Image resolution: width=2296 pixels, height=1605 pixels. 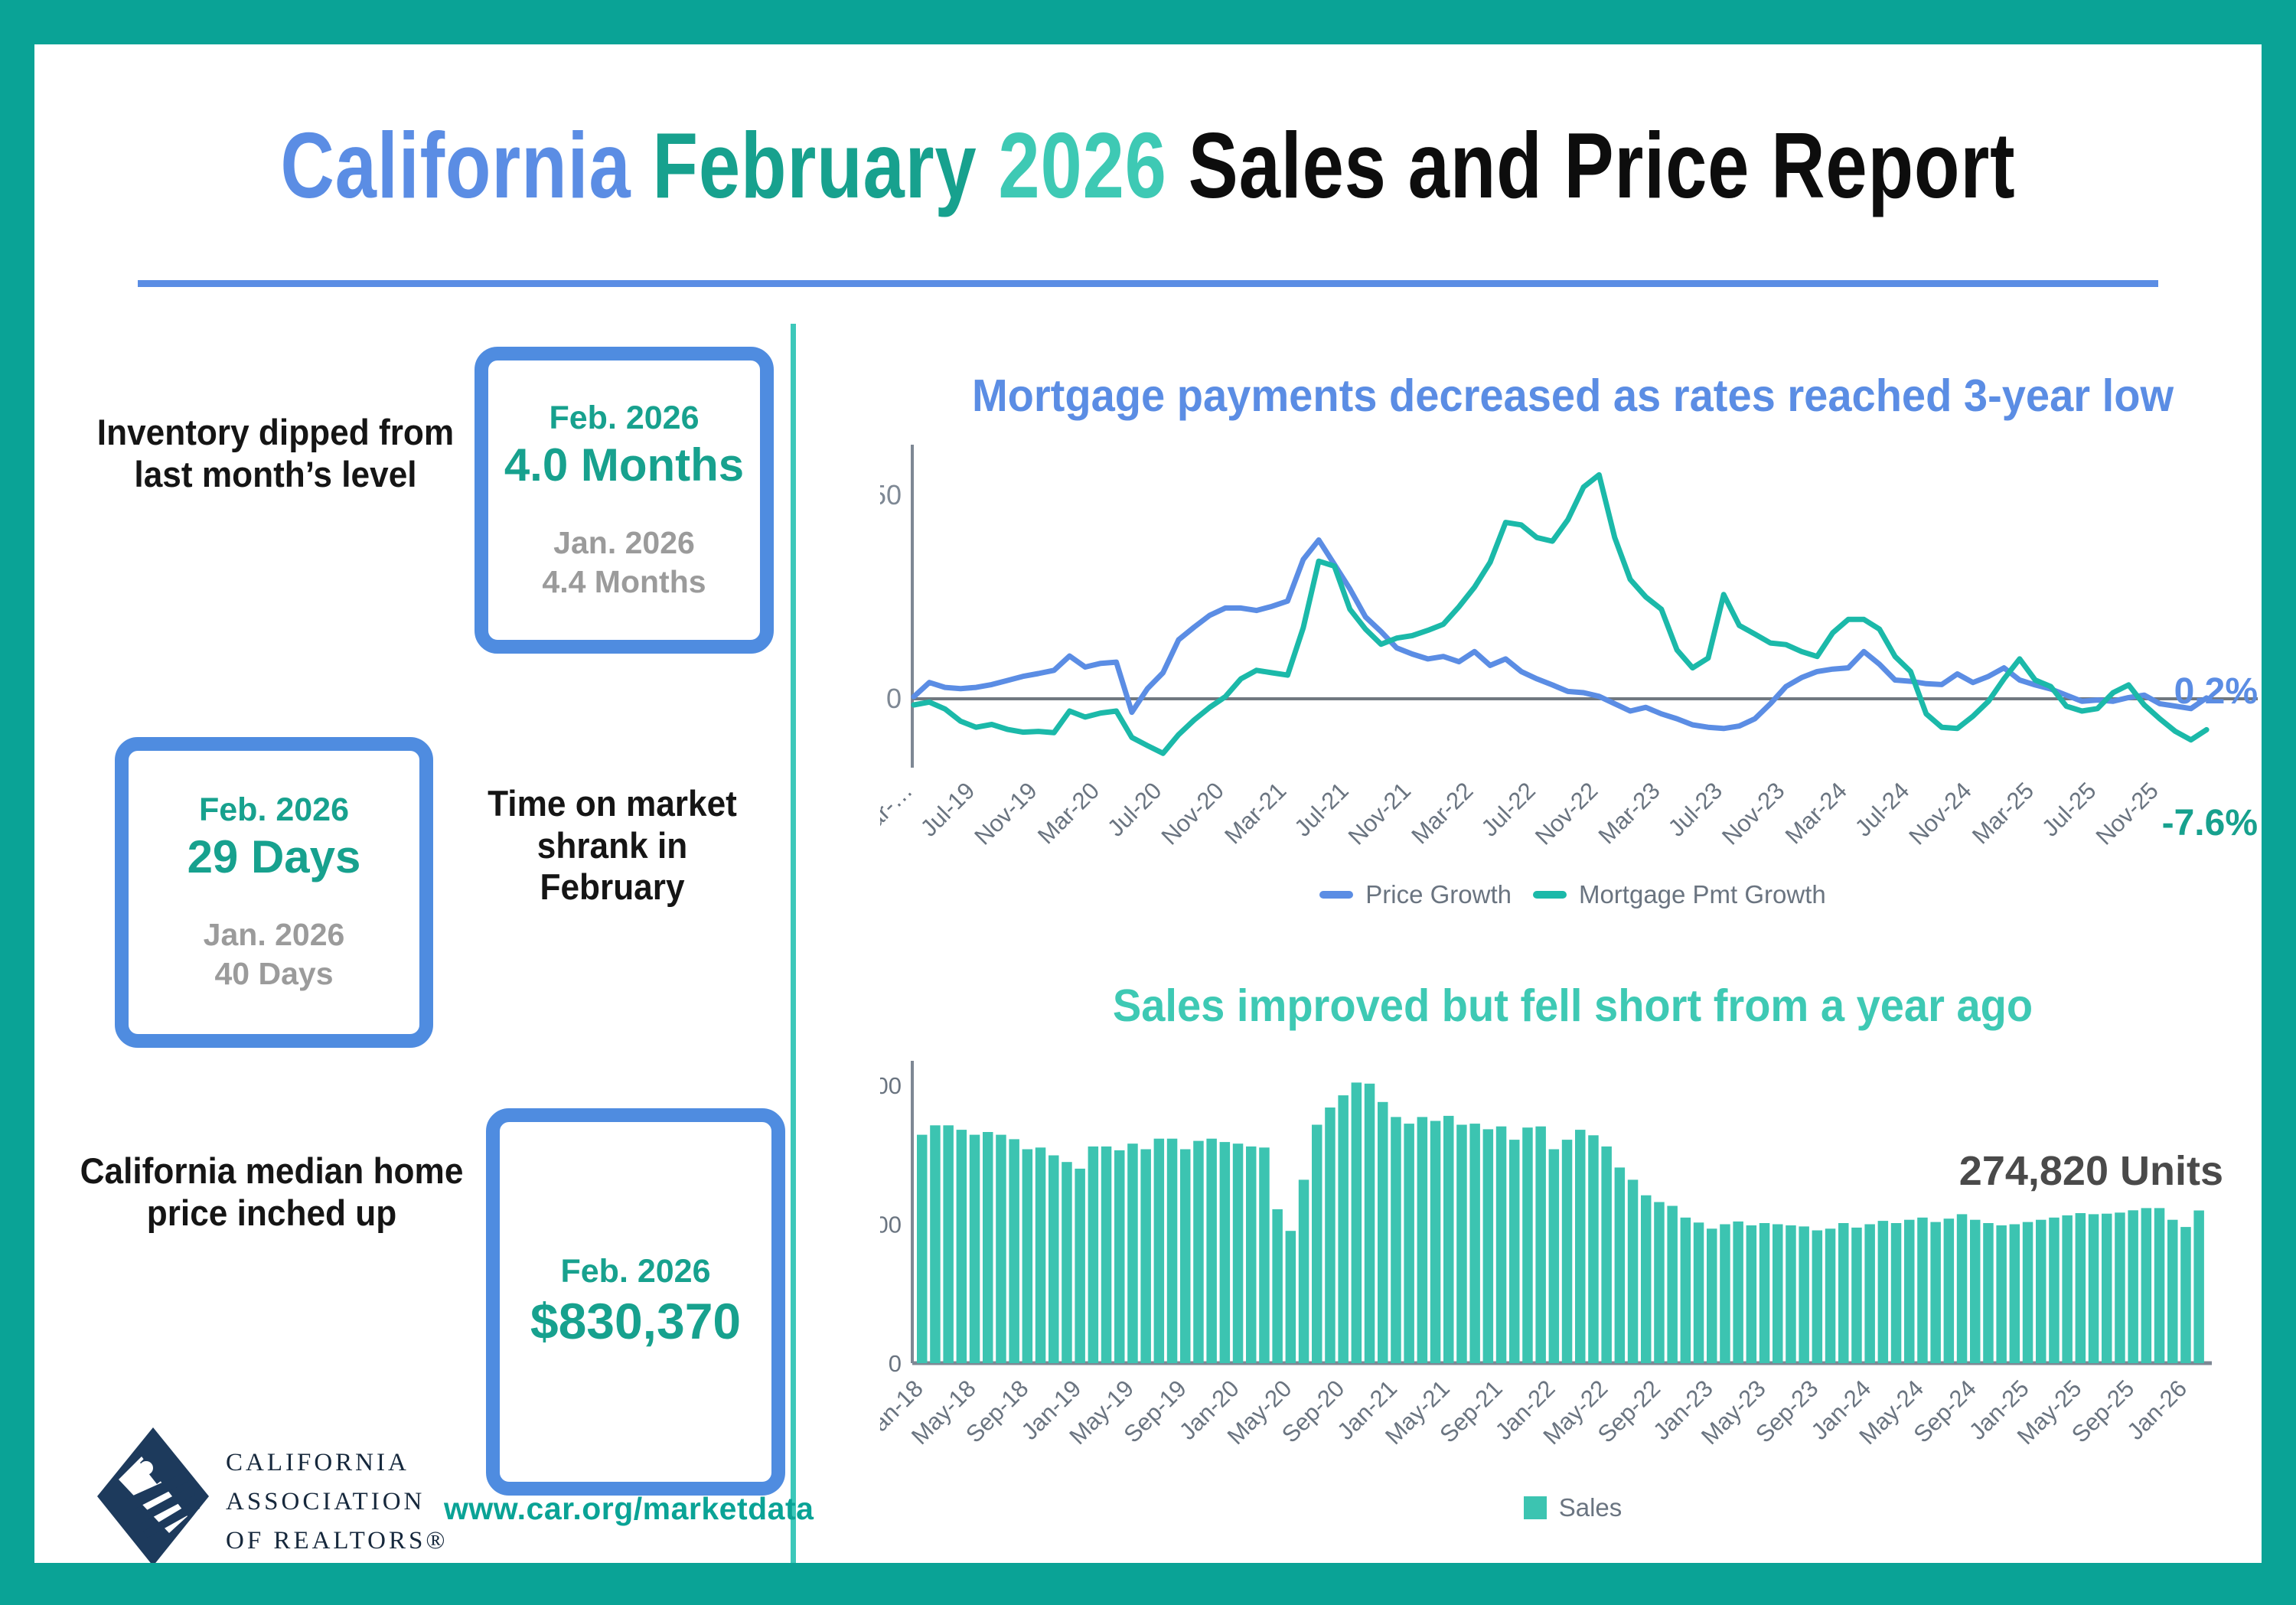 What do you see at coordinates (272, 1191) in the screenshot?
I see `stat-price-label: California median home price inched up` at bounding box center [272, 1191].